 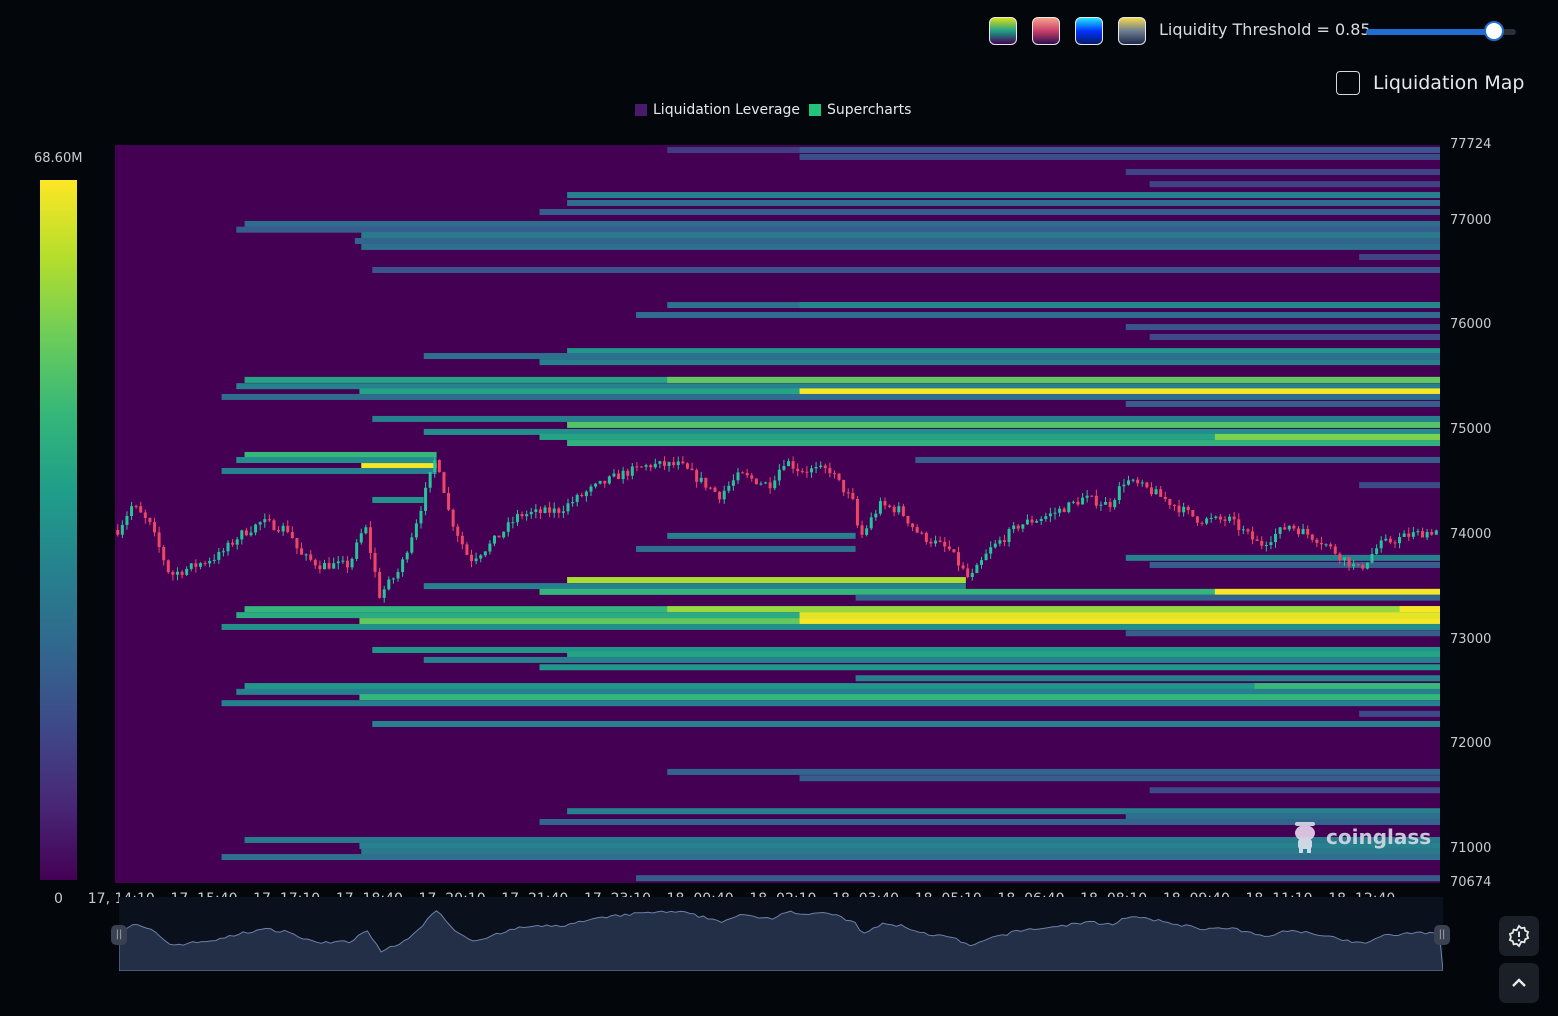 I want to click on y-tick-label: 71000, so click(x=1471, y=848).